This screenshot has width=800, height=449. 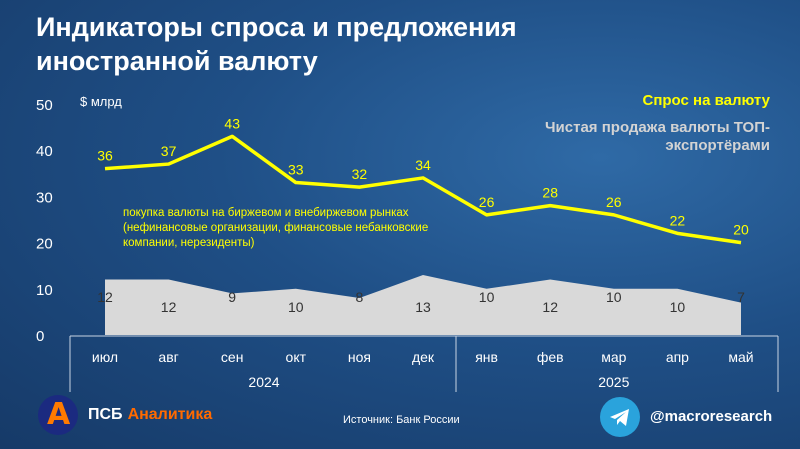 What do you see at coordinates (550, 357) in the screenshot?
I see `x-tick-label: фев` at bounding box center [550, 357].